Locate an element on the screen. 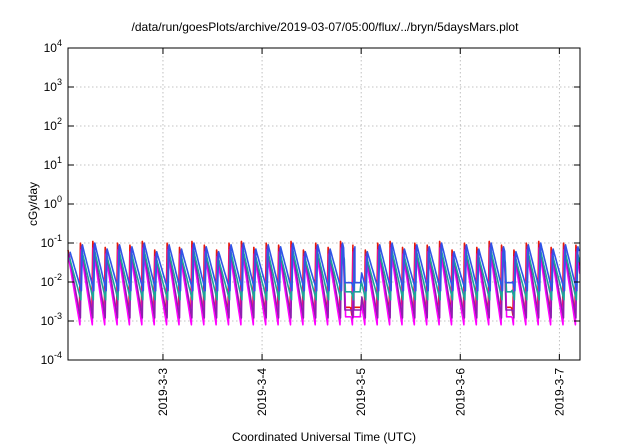 The height and width of the screenshot is (448, 640). y-tick-label: 10⁻³ is located at coordinates (51, 319).